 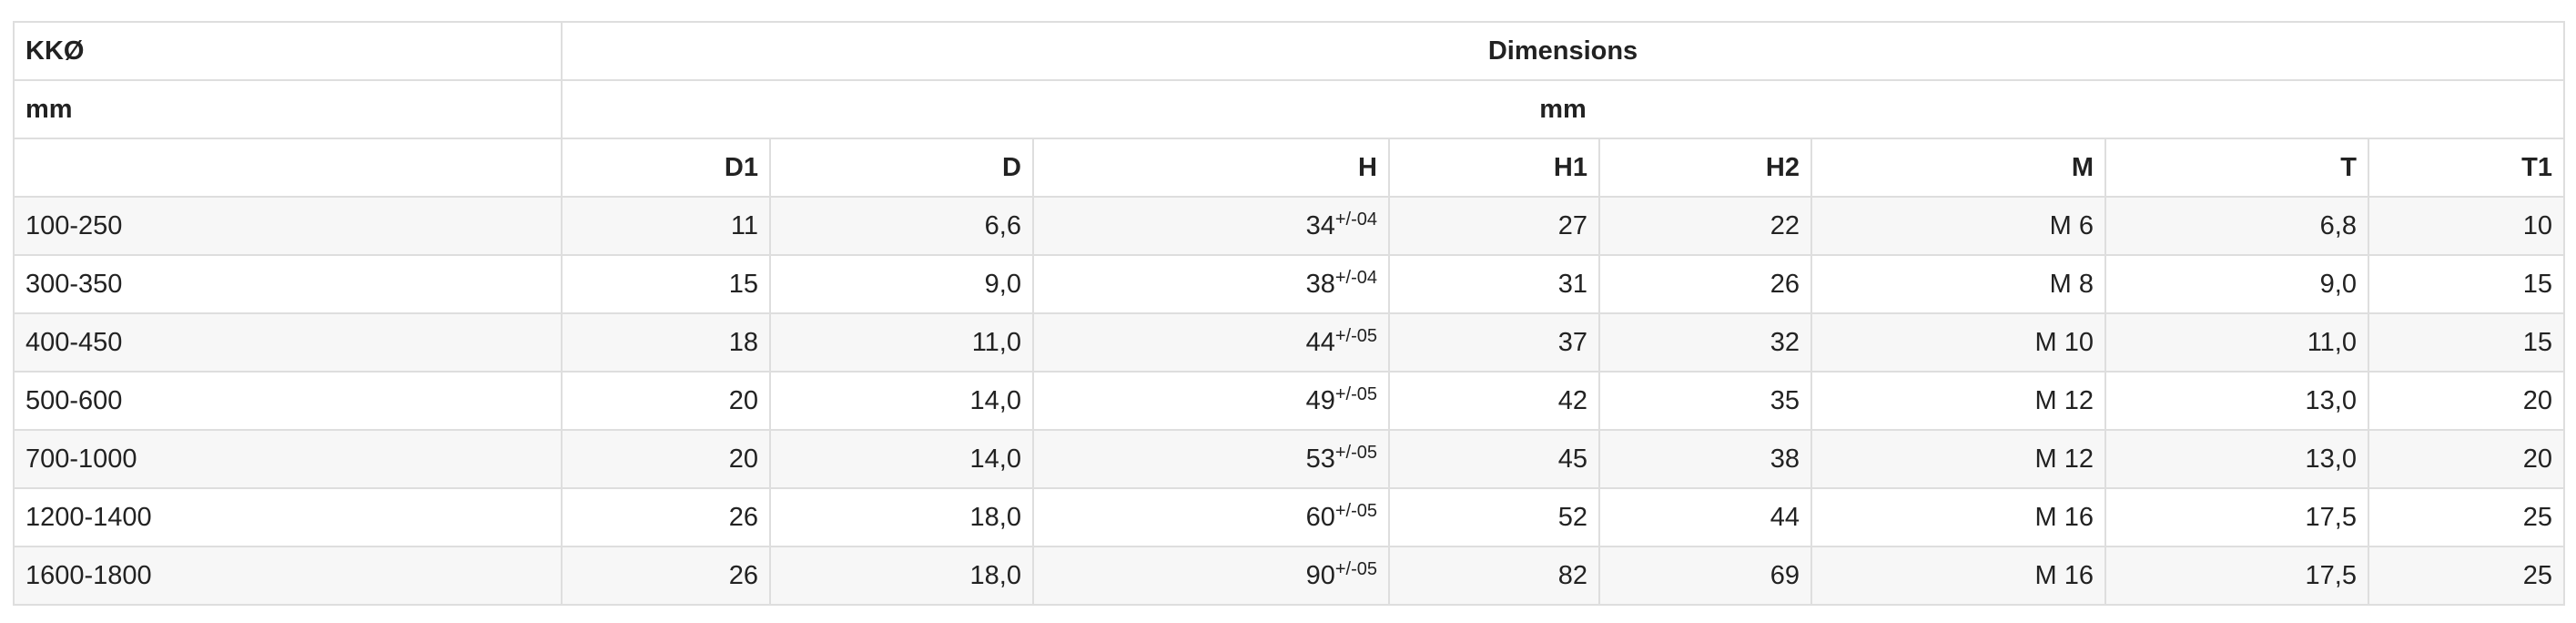 I want to click on cell-value: 38, so click(x=1320, y=284).